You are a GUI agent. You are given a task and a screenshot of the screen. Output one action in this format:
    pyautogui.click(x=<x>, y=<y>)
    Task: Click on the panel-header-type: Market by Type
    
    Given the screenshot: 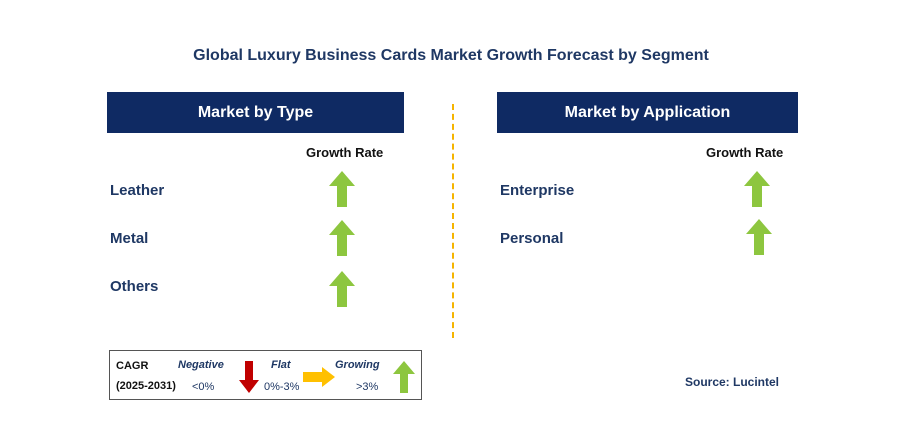 What is the action you would take?
    pyautogui.click(x=255, y=112)
    